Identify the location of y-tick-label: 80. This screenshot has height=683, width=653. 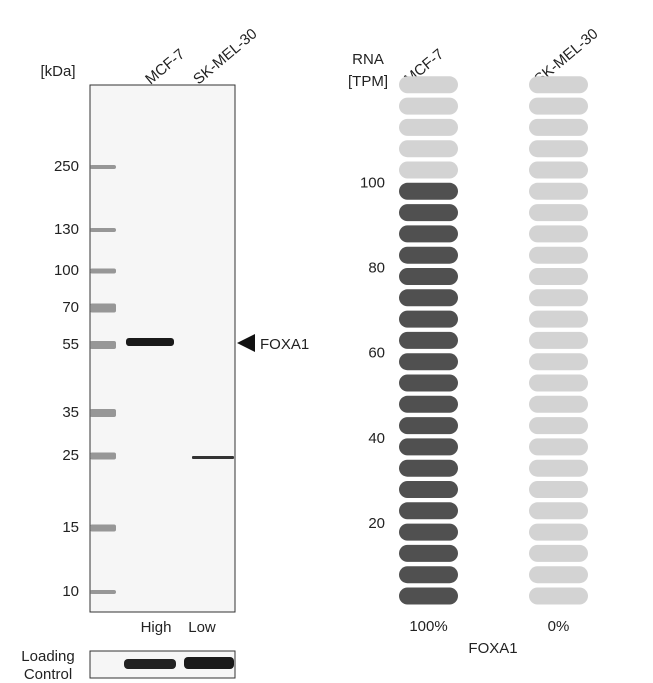
(376, 267).